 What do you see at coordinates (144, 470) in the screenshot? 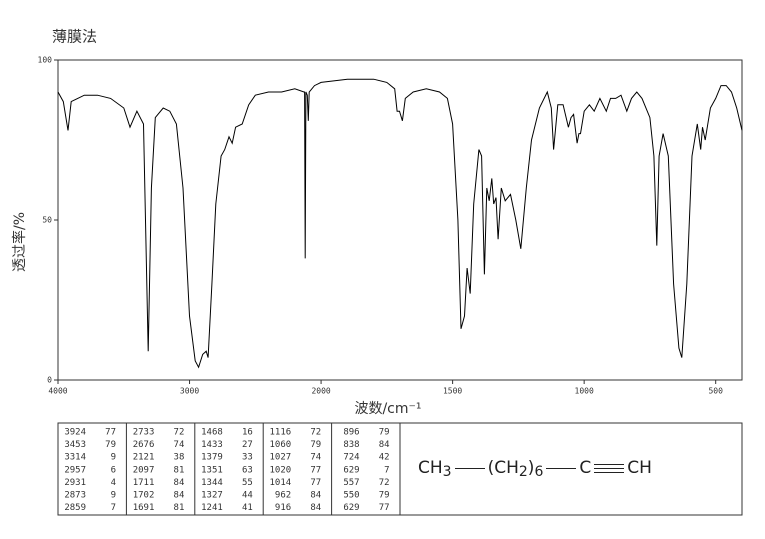
I see `peak-wavenumber: 2097` at bounding box center [144, 470].